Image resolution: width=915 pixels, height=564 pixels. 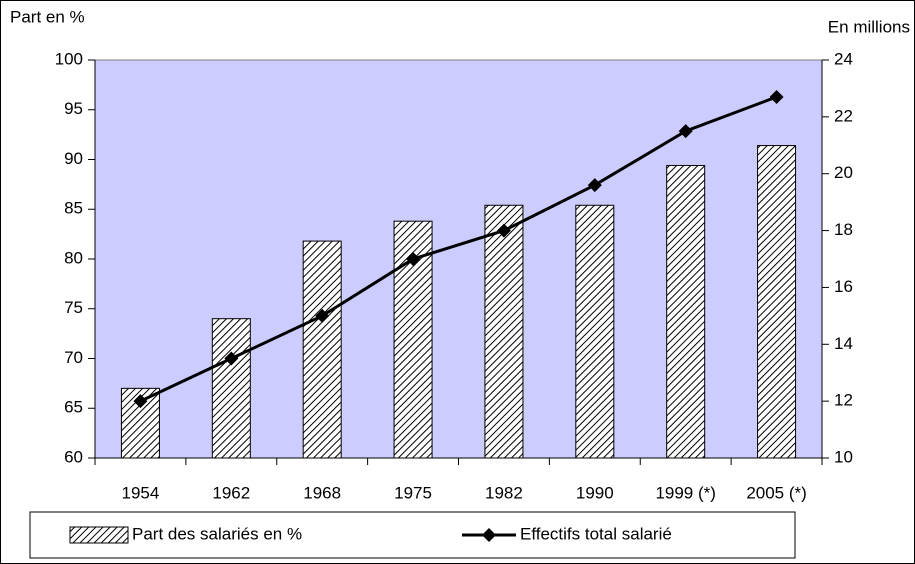 What do you see at coordinates (99, 535) in the screenshot?
I see `legend-swatch` at bounding box center [99, 535].